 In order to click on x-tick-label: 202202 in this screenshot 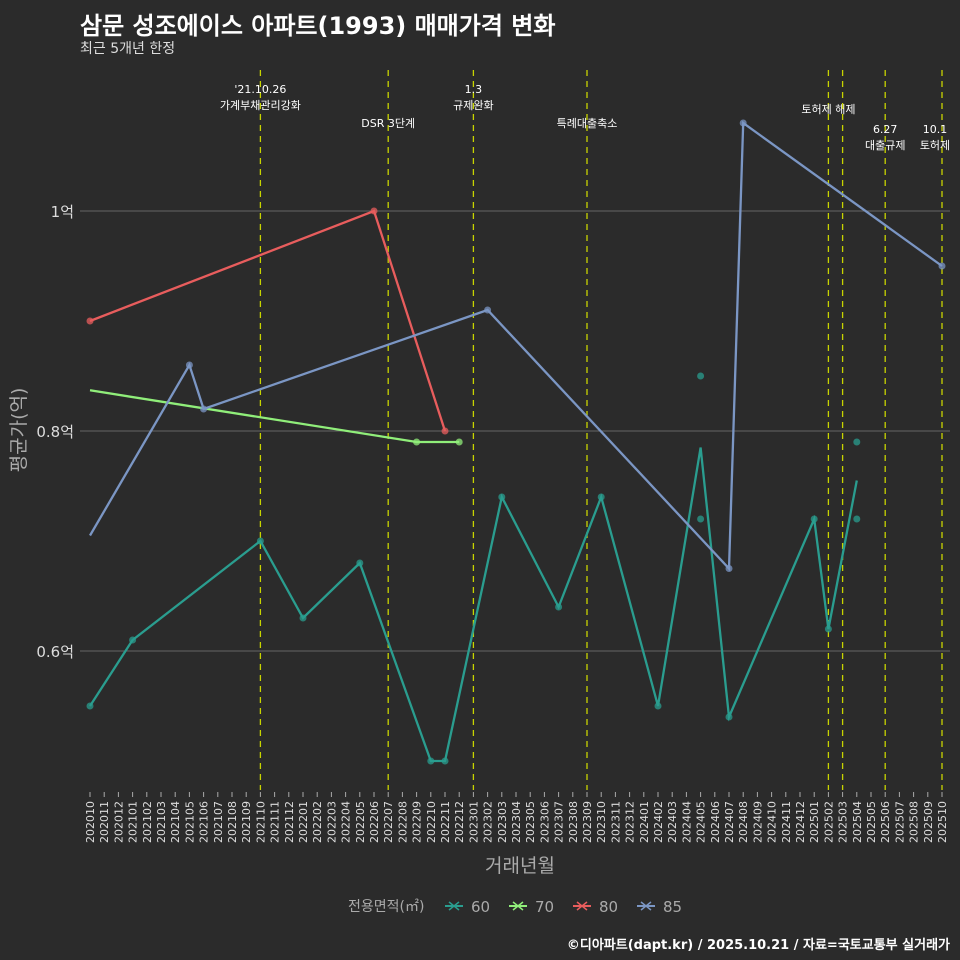, I will do `click(317, 822)`.